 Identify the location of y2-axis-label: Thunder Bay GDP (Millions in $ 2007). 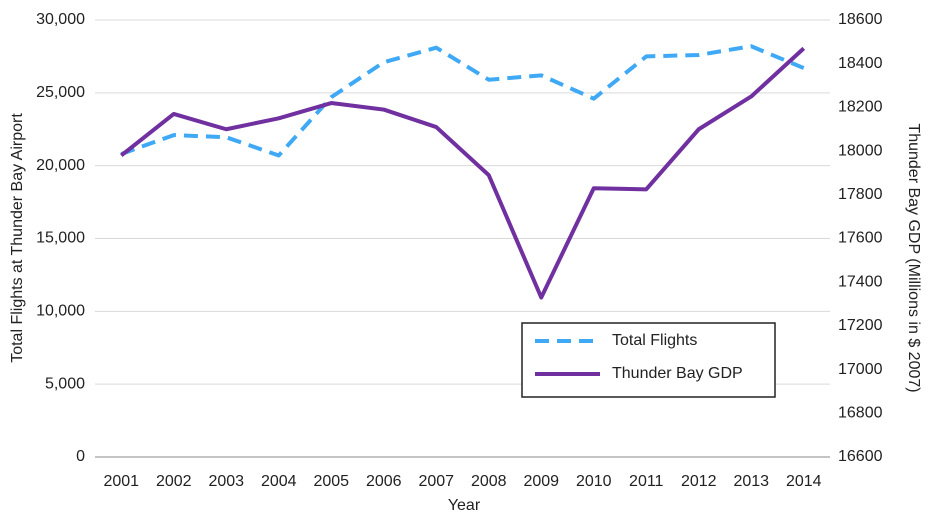
(913, 257).